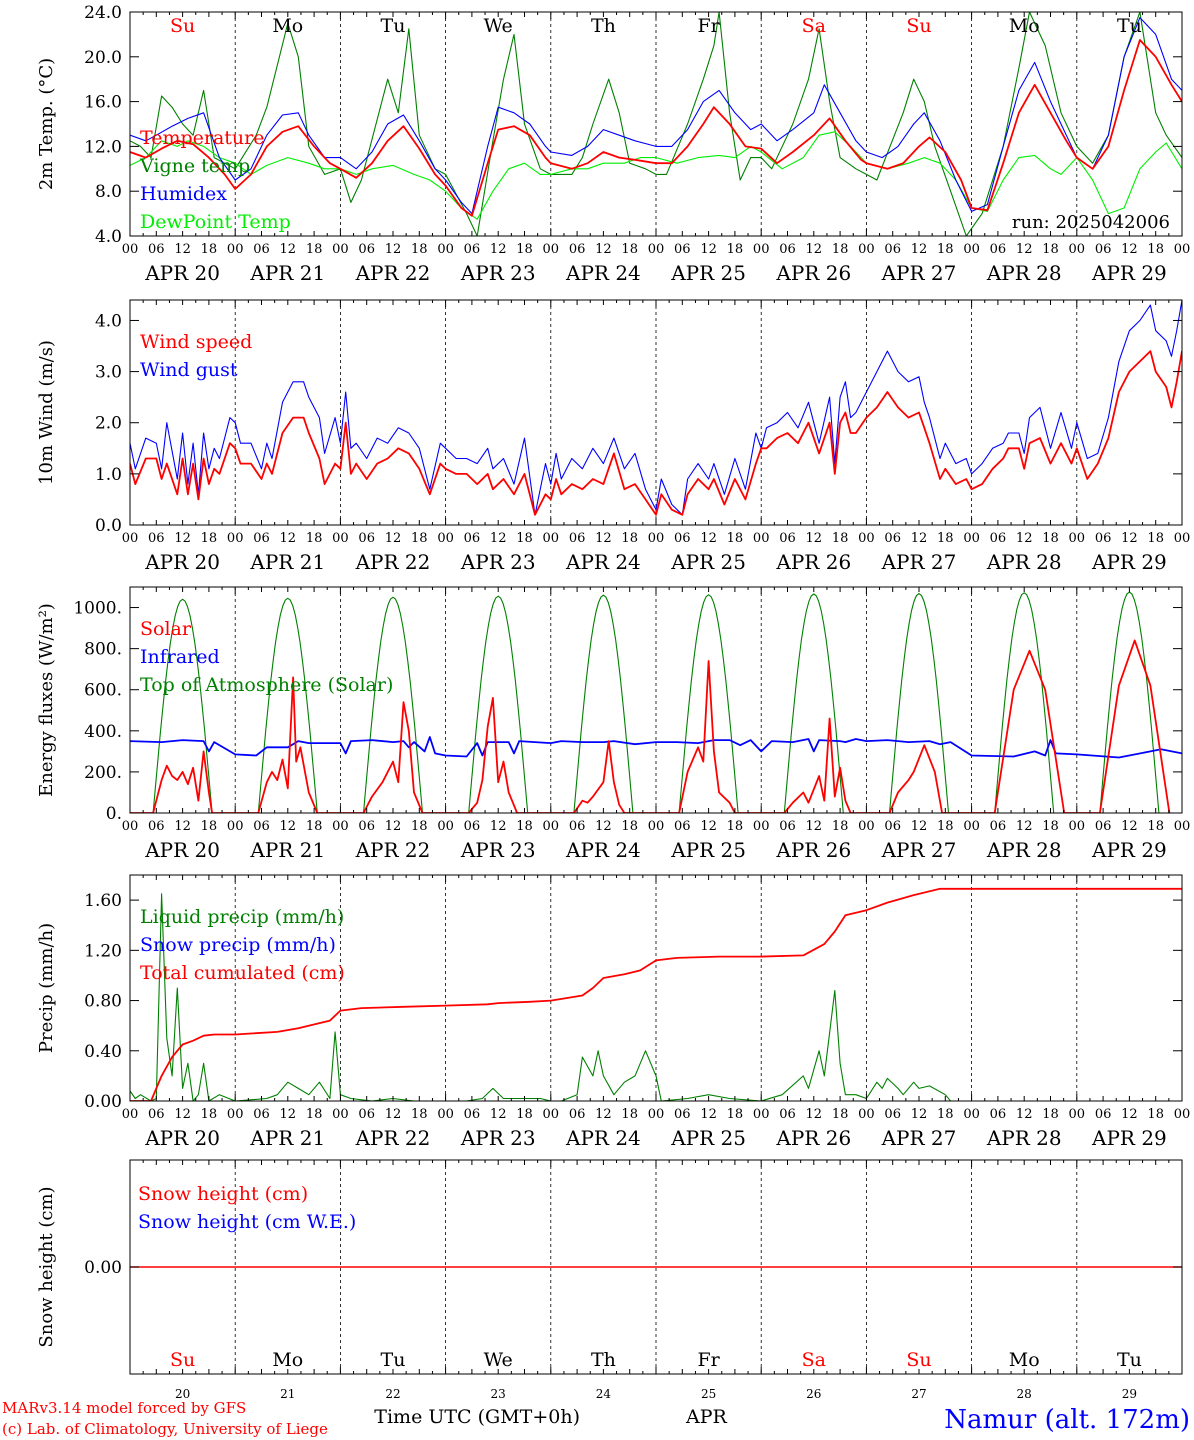 This screenshot has width=1194, height=1440. Describe the element at coordinates (108, 475) in the screenshot. I see `y-tick-label: 1.0` at that location.